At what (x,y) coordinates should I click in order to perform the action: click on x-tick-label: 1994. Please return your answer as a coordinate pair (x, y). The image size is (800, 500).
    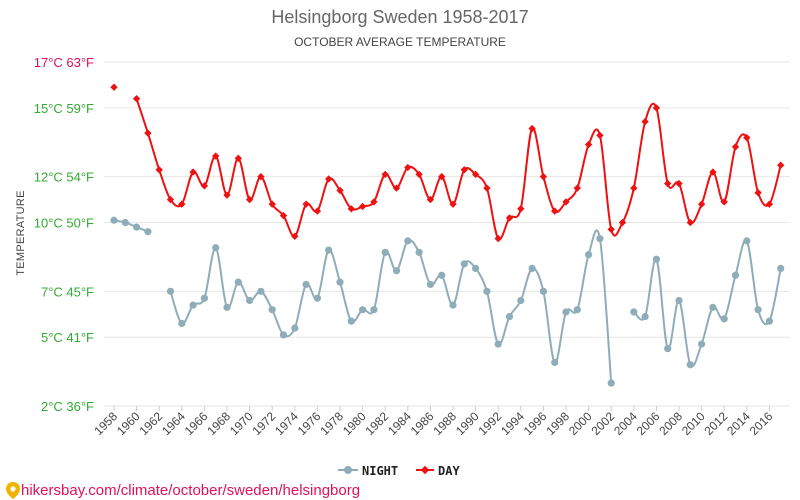
    Looking at the image, I should click on (512, 423).